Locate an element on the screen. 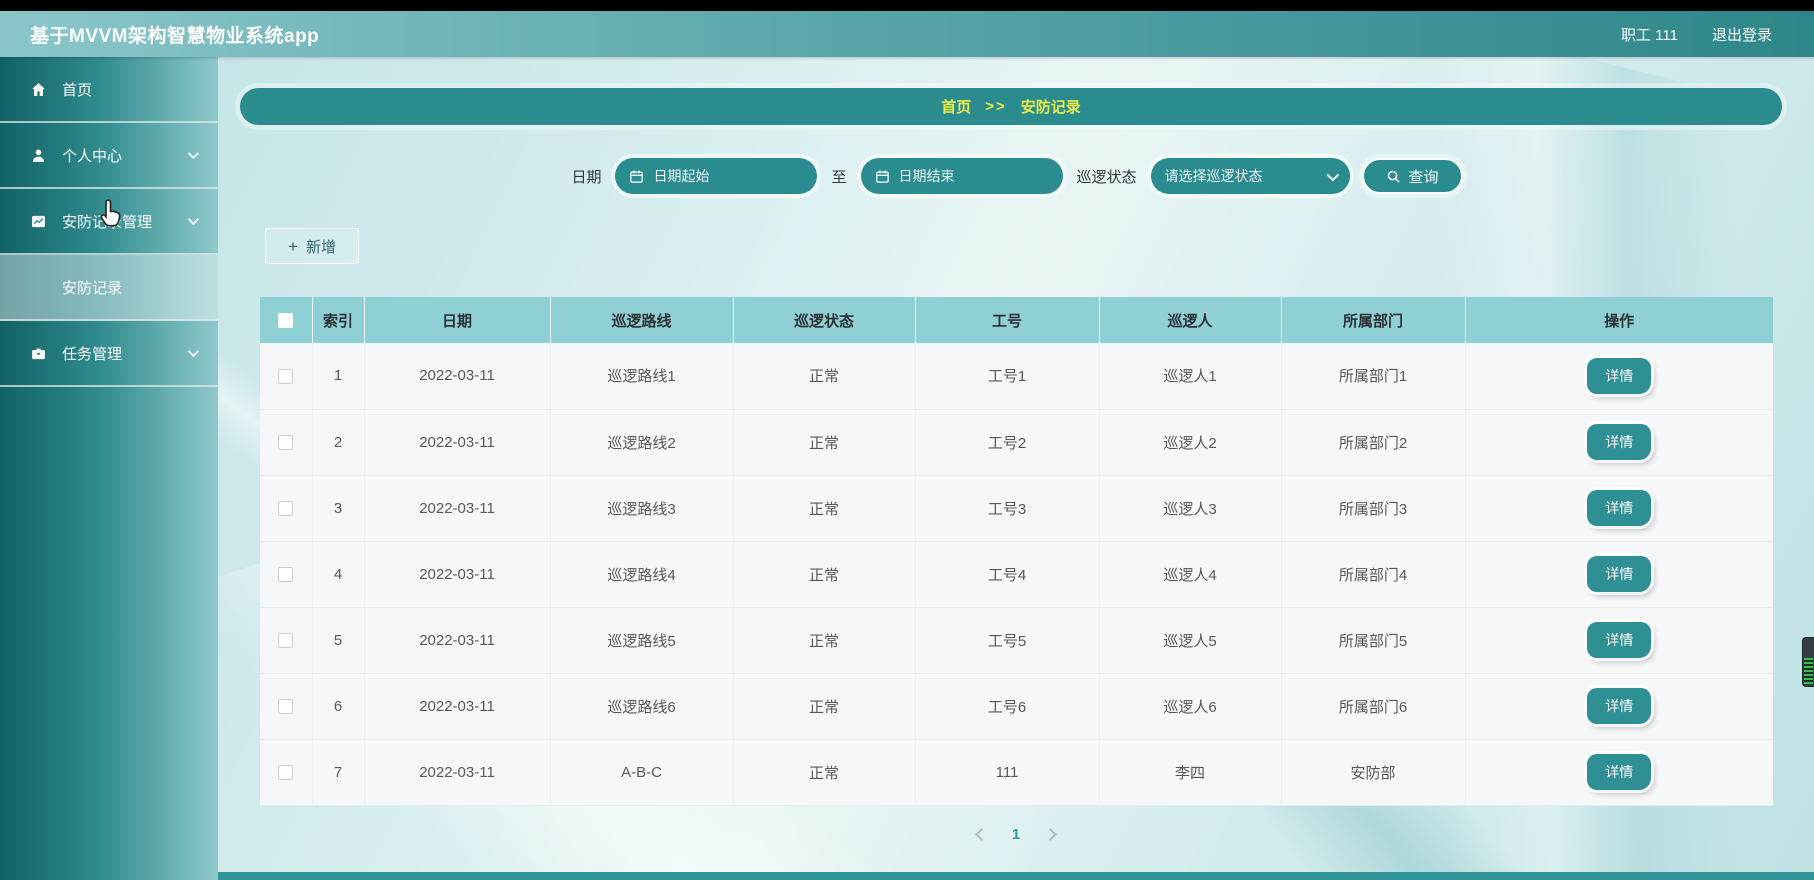  select-all-checkbox is located at coordinates (286, 321).